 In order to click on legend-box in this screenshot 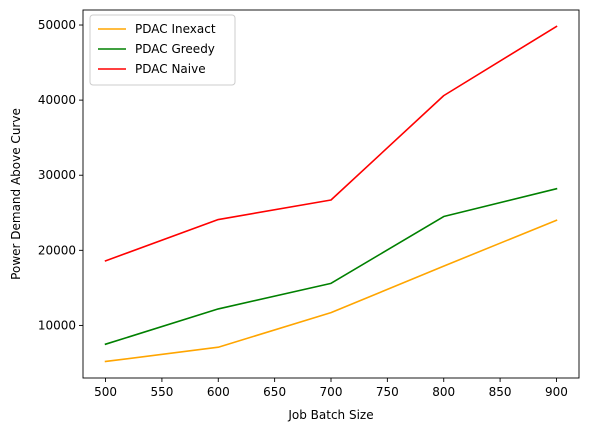, I will do `click(162, 50)`.